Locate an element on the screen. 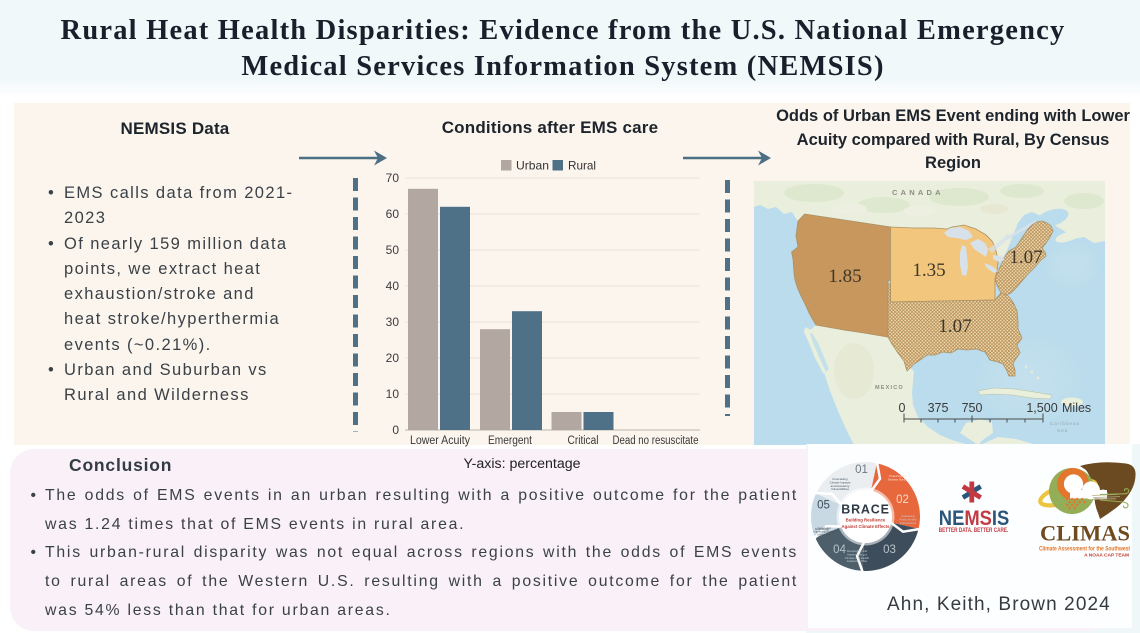 The image size is (1140, 633). svg-text: Improving Quality is located at coordinates (825, 531).